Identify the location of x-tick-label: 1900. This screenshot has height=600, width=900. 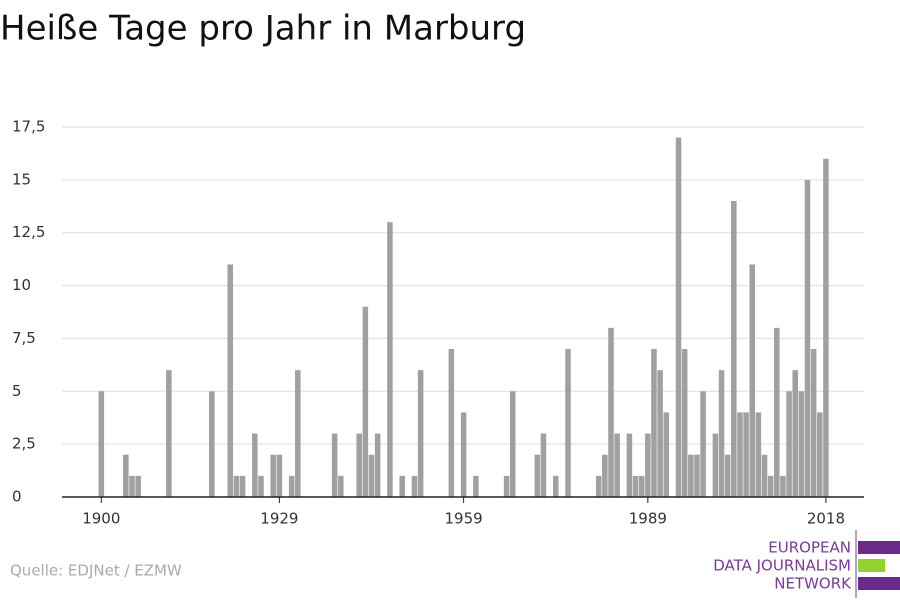
(101, 519).